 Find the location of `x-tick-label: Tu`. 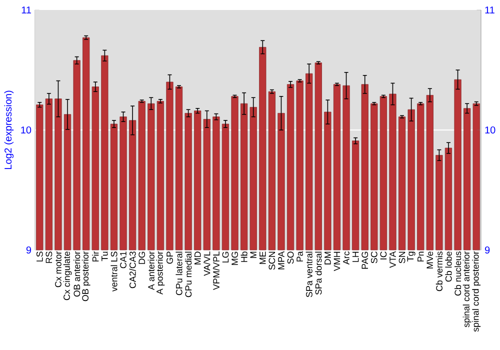

x-tick-label: Tu is located at coordinates (105, 257).